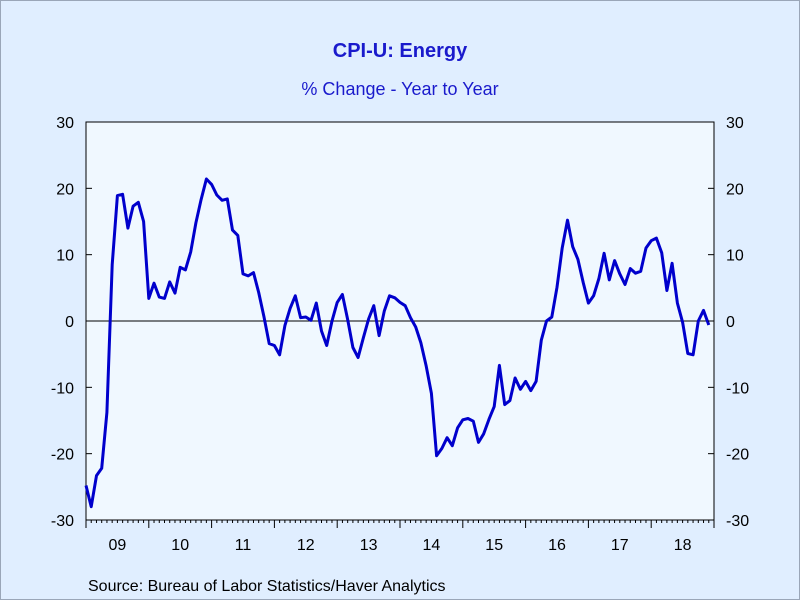 This screenshot has width=800, height=600. What do you see at coordinates (62, 455) in the screenshot?
I see `y-tick-label-left: -20` at bounding box center [62, 455].